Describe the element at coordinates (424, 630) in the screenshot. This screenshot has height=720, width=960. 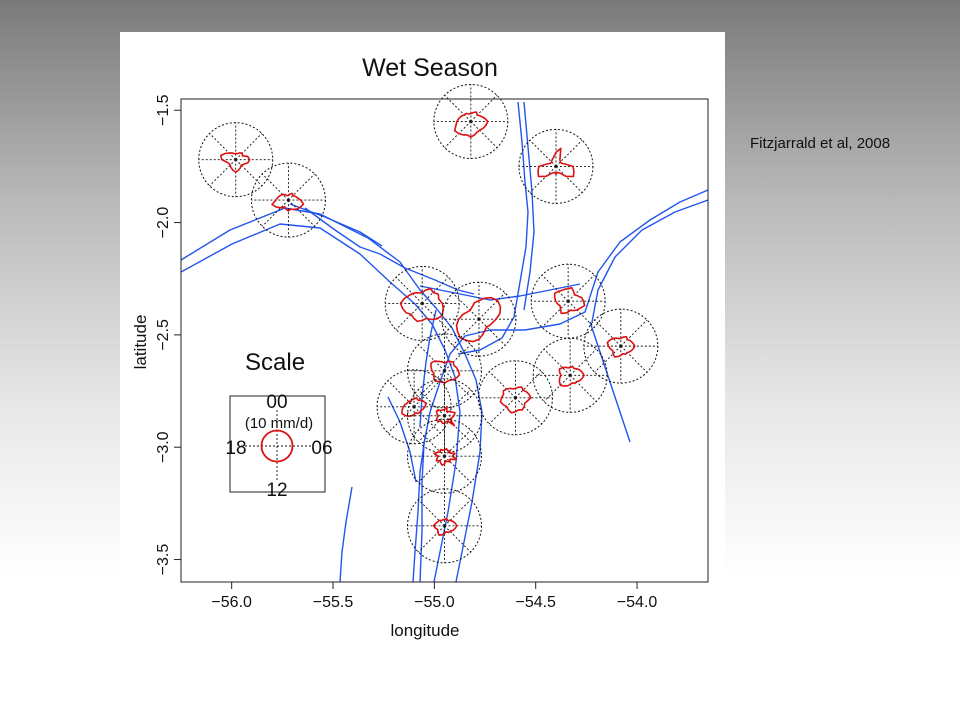
I see `x-axis-label: longitude` at that location.